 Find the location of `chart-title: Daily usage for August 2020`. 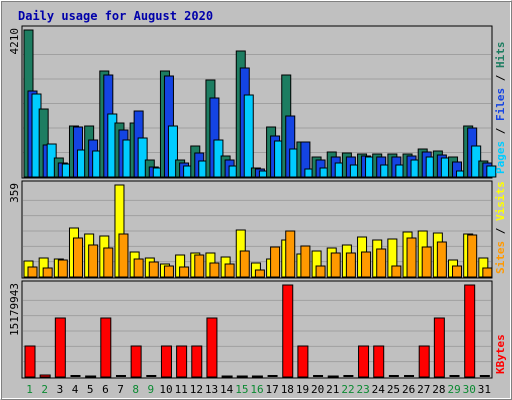

chart-title: Daily usage for August 2020 is located at coordinates (115, 16).